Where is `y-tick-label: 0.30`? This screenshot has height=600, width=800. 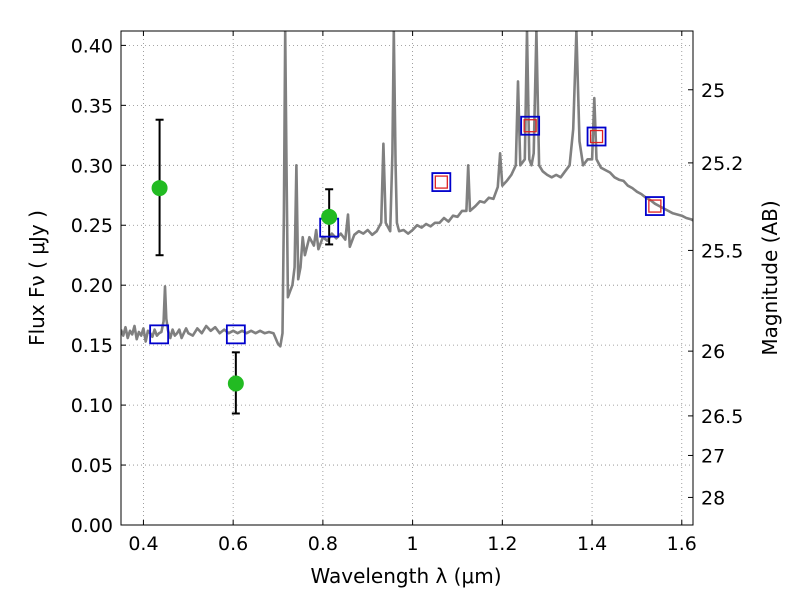 y-tick-label: 0.30 is located at coordinates (92, 166).